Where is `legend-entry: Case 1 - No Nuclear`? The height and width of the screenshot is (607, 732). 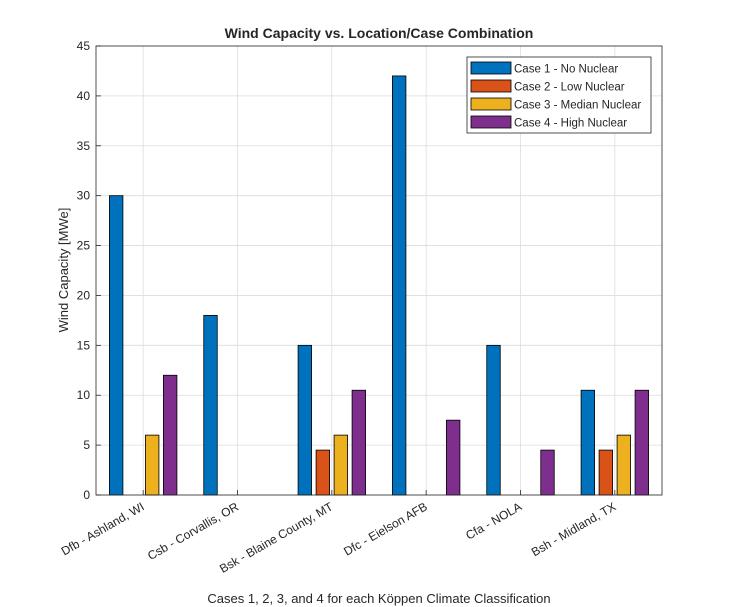
legend-entry: Case 1 - No Nuclear is located at coordinates (566, 70).